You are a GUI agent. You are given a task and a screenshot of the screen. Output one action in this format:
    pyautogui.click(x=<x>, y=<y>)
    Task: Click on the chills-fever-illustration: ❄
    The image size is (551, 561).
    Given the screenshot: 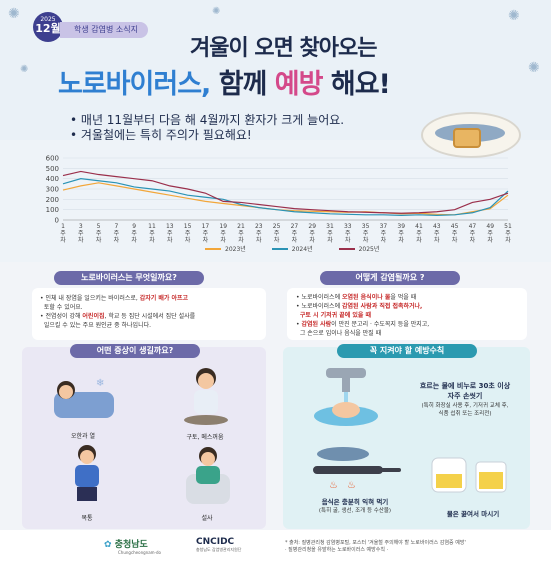 What is the action you would take?
    pyautogui.click(x=83, y=397)
    